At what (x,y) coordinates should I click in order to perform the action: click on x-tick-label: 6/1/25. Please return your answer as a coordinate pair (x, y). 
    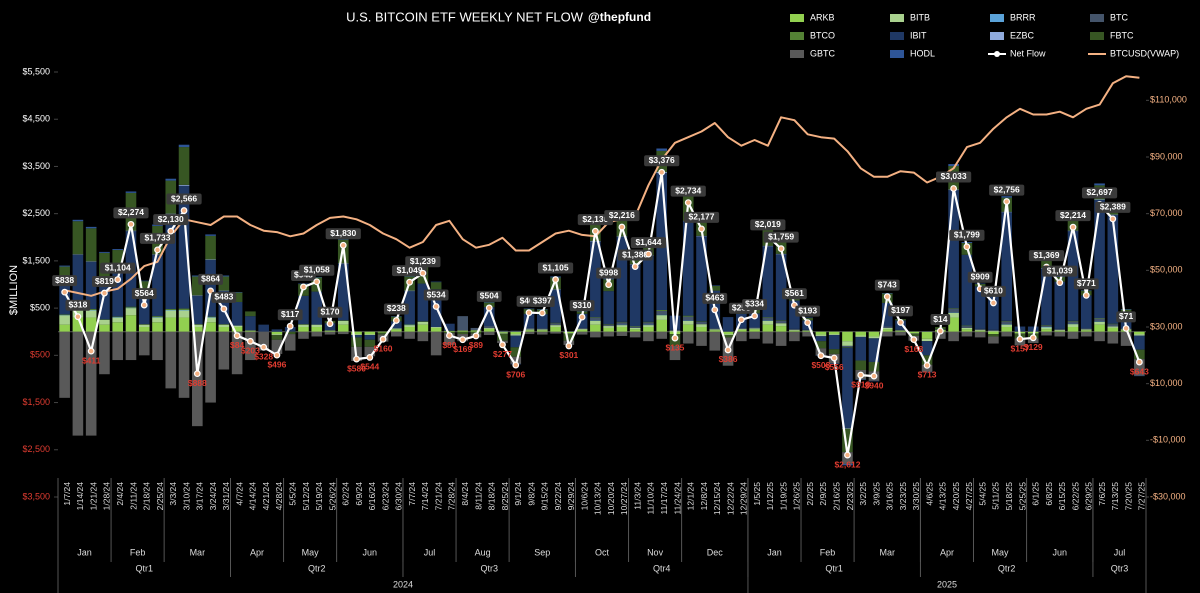
    Looking at the image, I should click on (1035, 494).